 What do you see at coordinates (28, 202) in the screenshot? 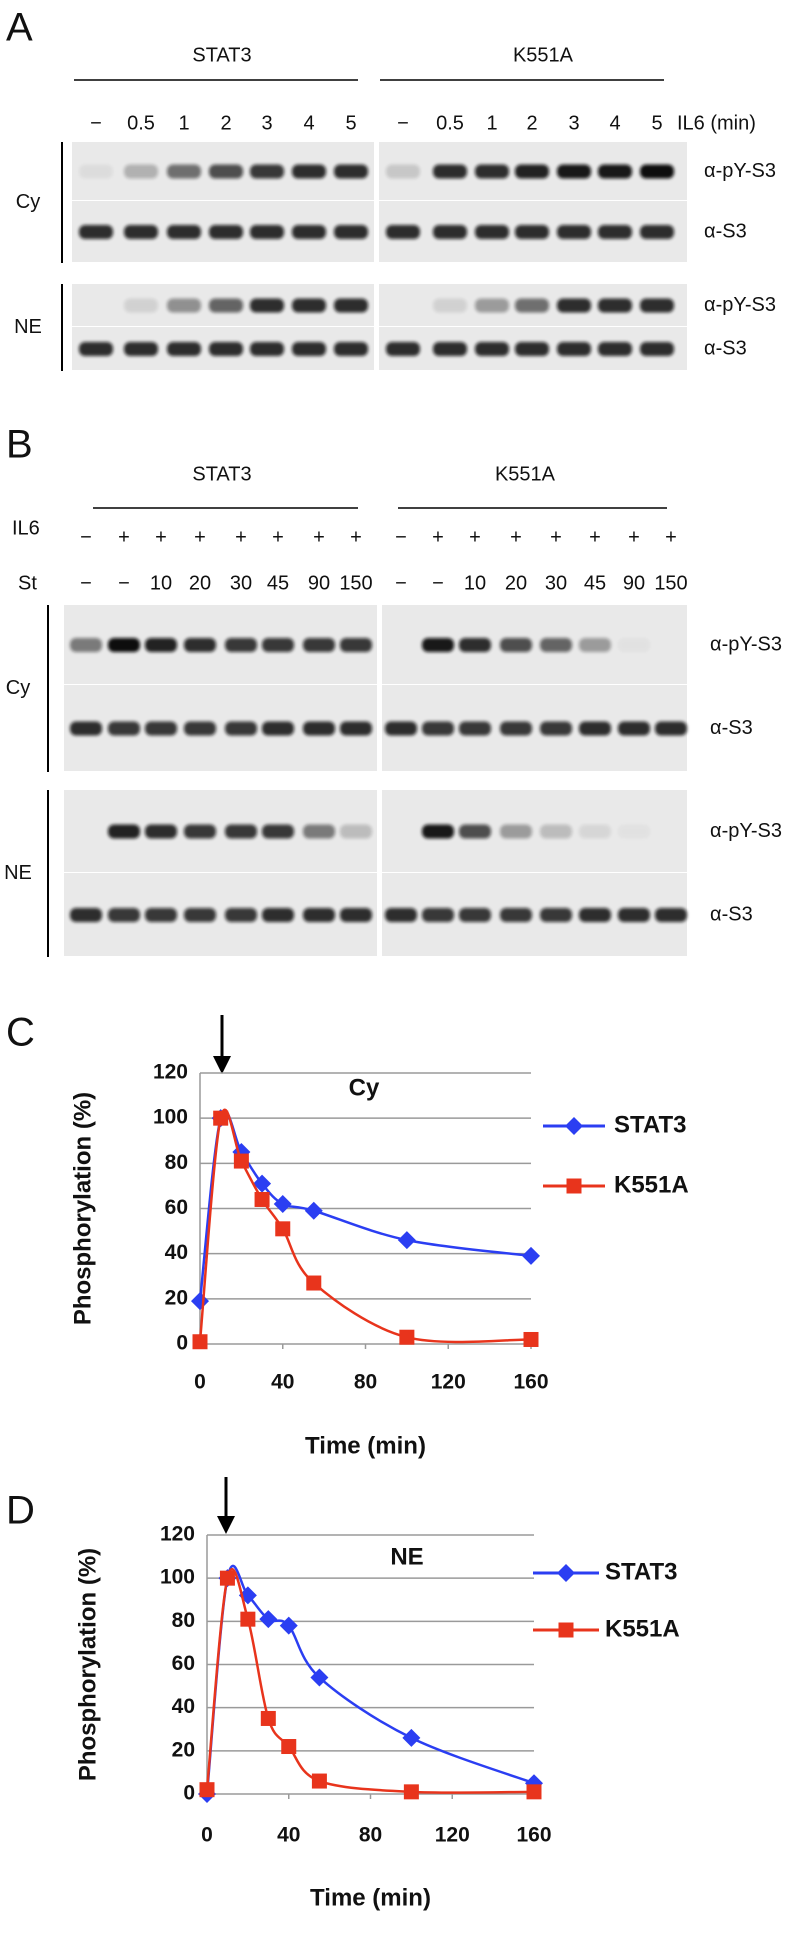
I see `fraction-label: Cy` at bounding box center [28, 202].